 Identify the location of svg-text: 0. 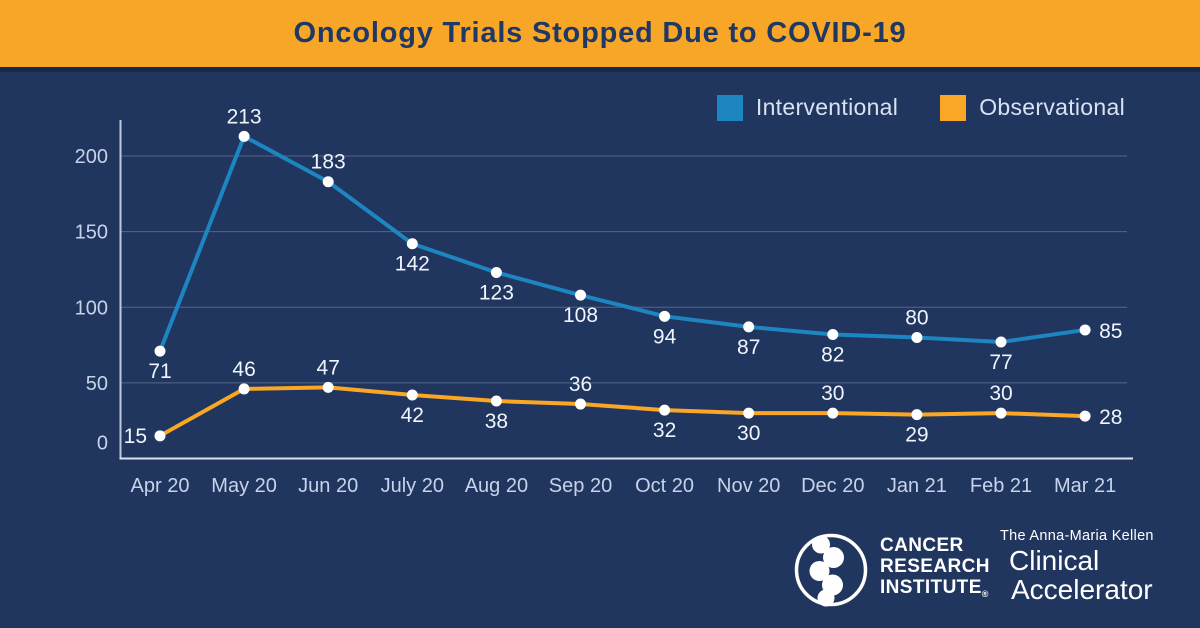
(102, 444).